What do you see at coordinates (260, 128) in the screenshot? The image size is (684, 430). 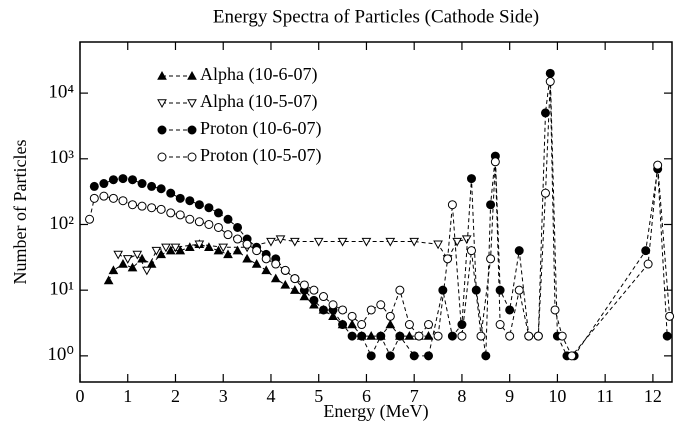 I see `legend-label: Proton (10-6-07)` at bounding box center [260, 128].